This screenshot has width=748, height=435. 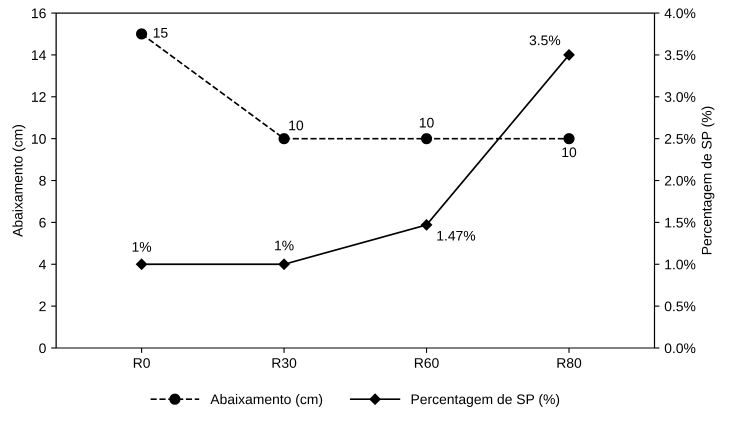 What do you see at coordinates (680, 265) in the screenshot?
I see `y2-tick-label: 1.0%` at bounding box center [680, 265].